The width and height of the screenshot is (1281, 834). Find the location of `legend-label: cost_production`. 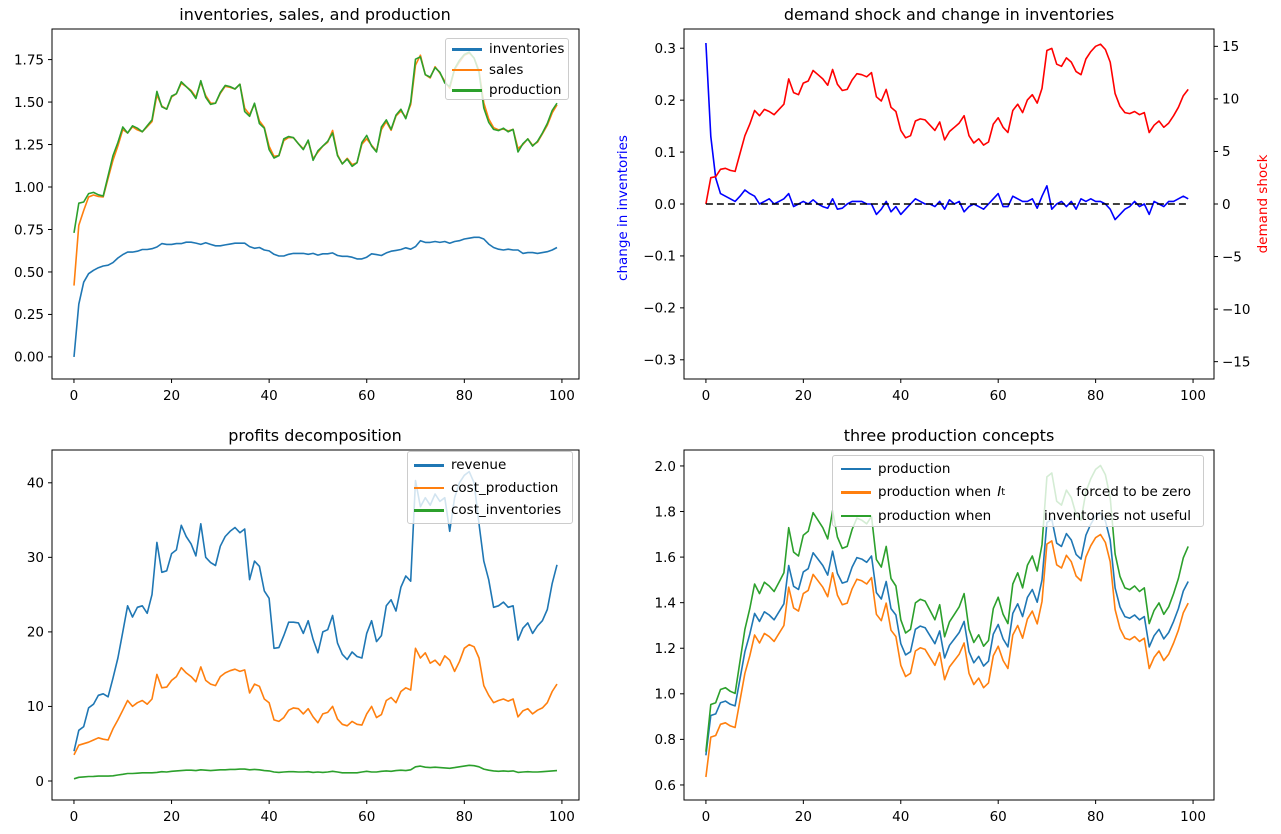

legend-label: cost_production is located at coordinates (505, 487).